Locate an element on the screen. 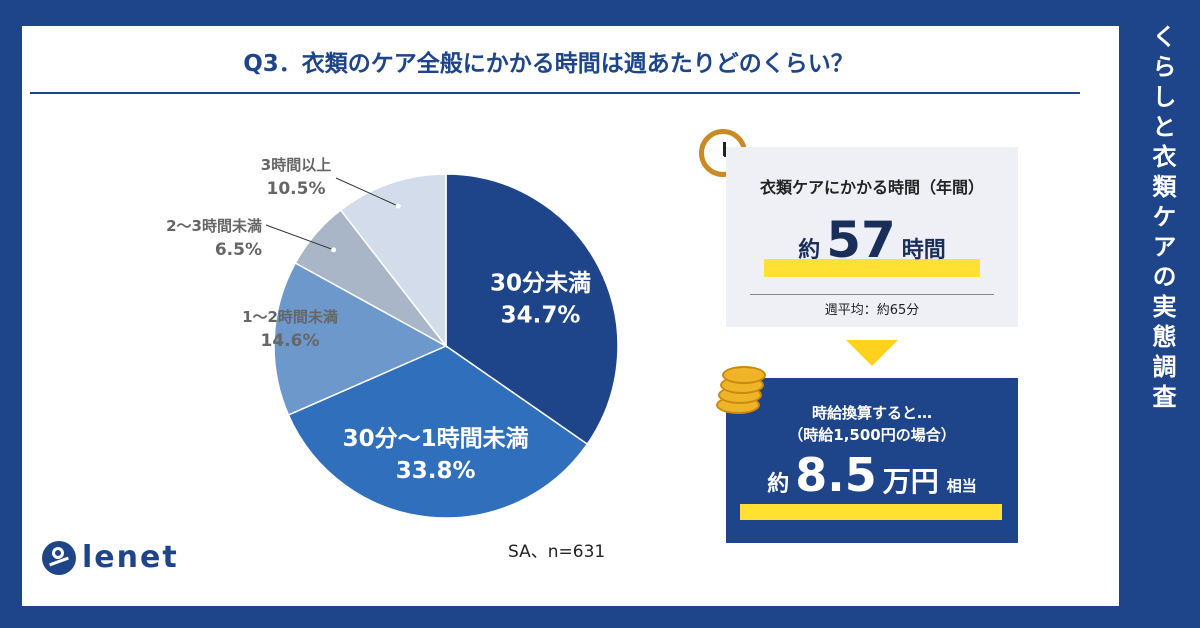 The height and width of the screenshot is (628, 1200). weekly-average: 週平均：約65分 is located at coordinates (872, 310).